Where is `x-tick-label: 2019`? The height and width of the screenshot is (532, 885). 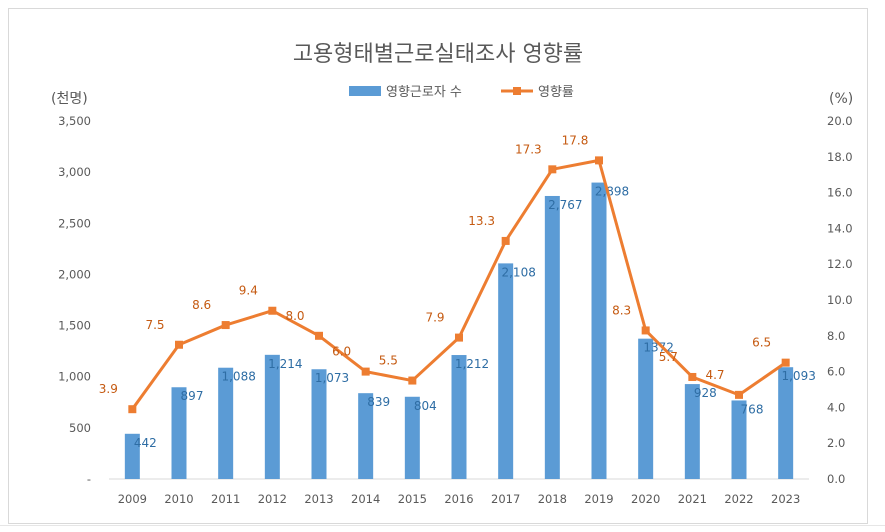 x-tick-label: 2019 is located at coordinates (598, 499).